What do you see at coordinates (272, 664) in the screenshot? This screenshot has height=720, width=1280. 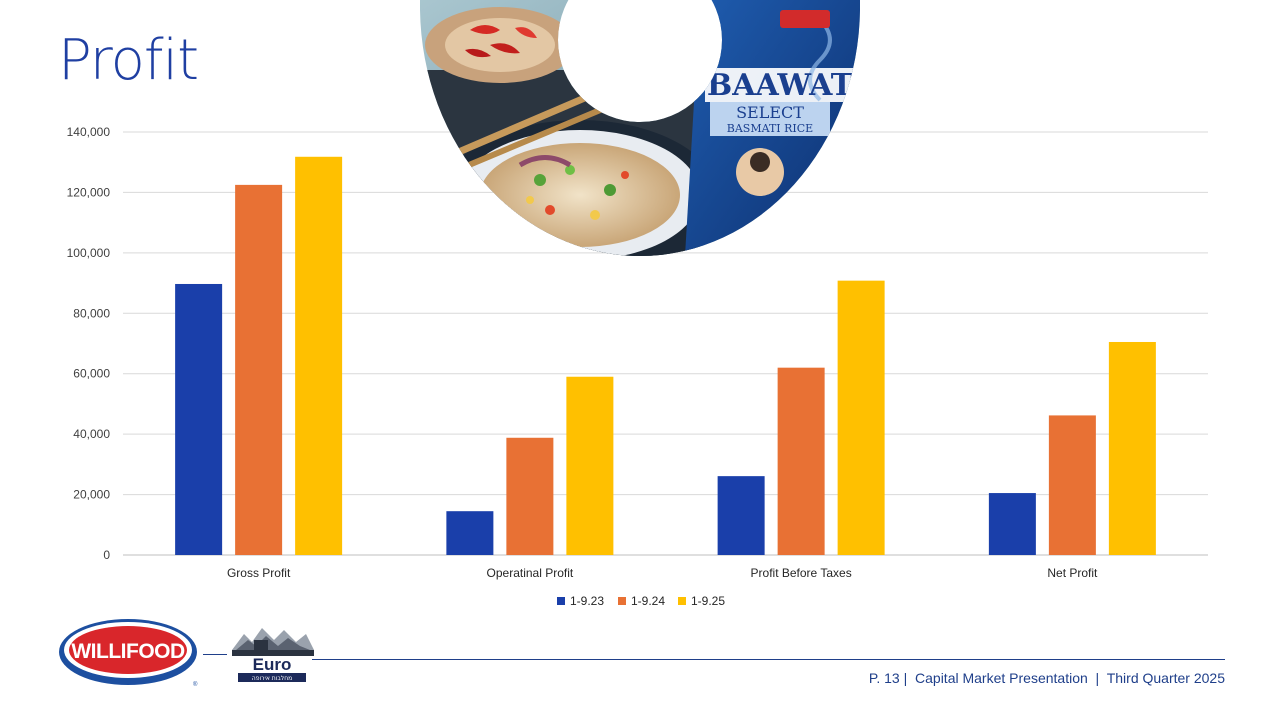 I see `euro-logo-text: Euro` at bounding box center [272, 664].